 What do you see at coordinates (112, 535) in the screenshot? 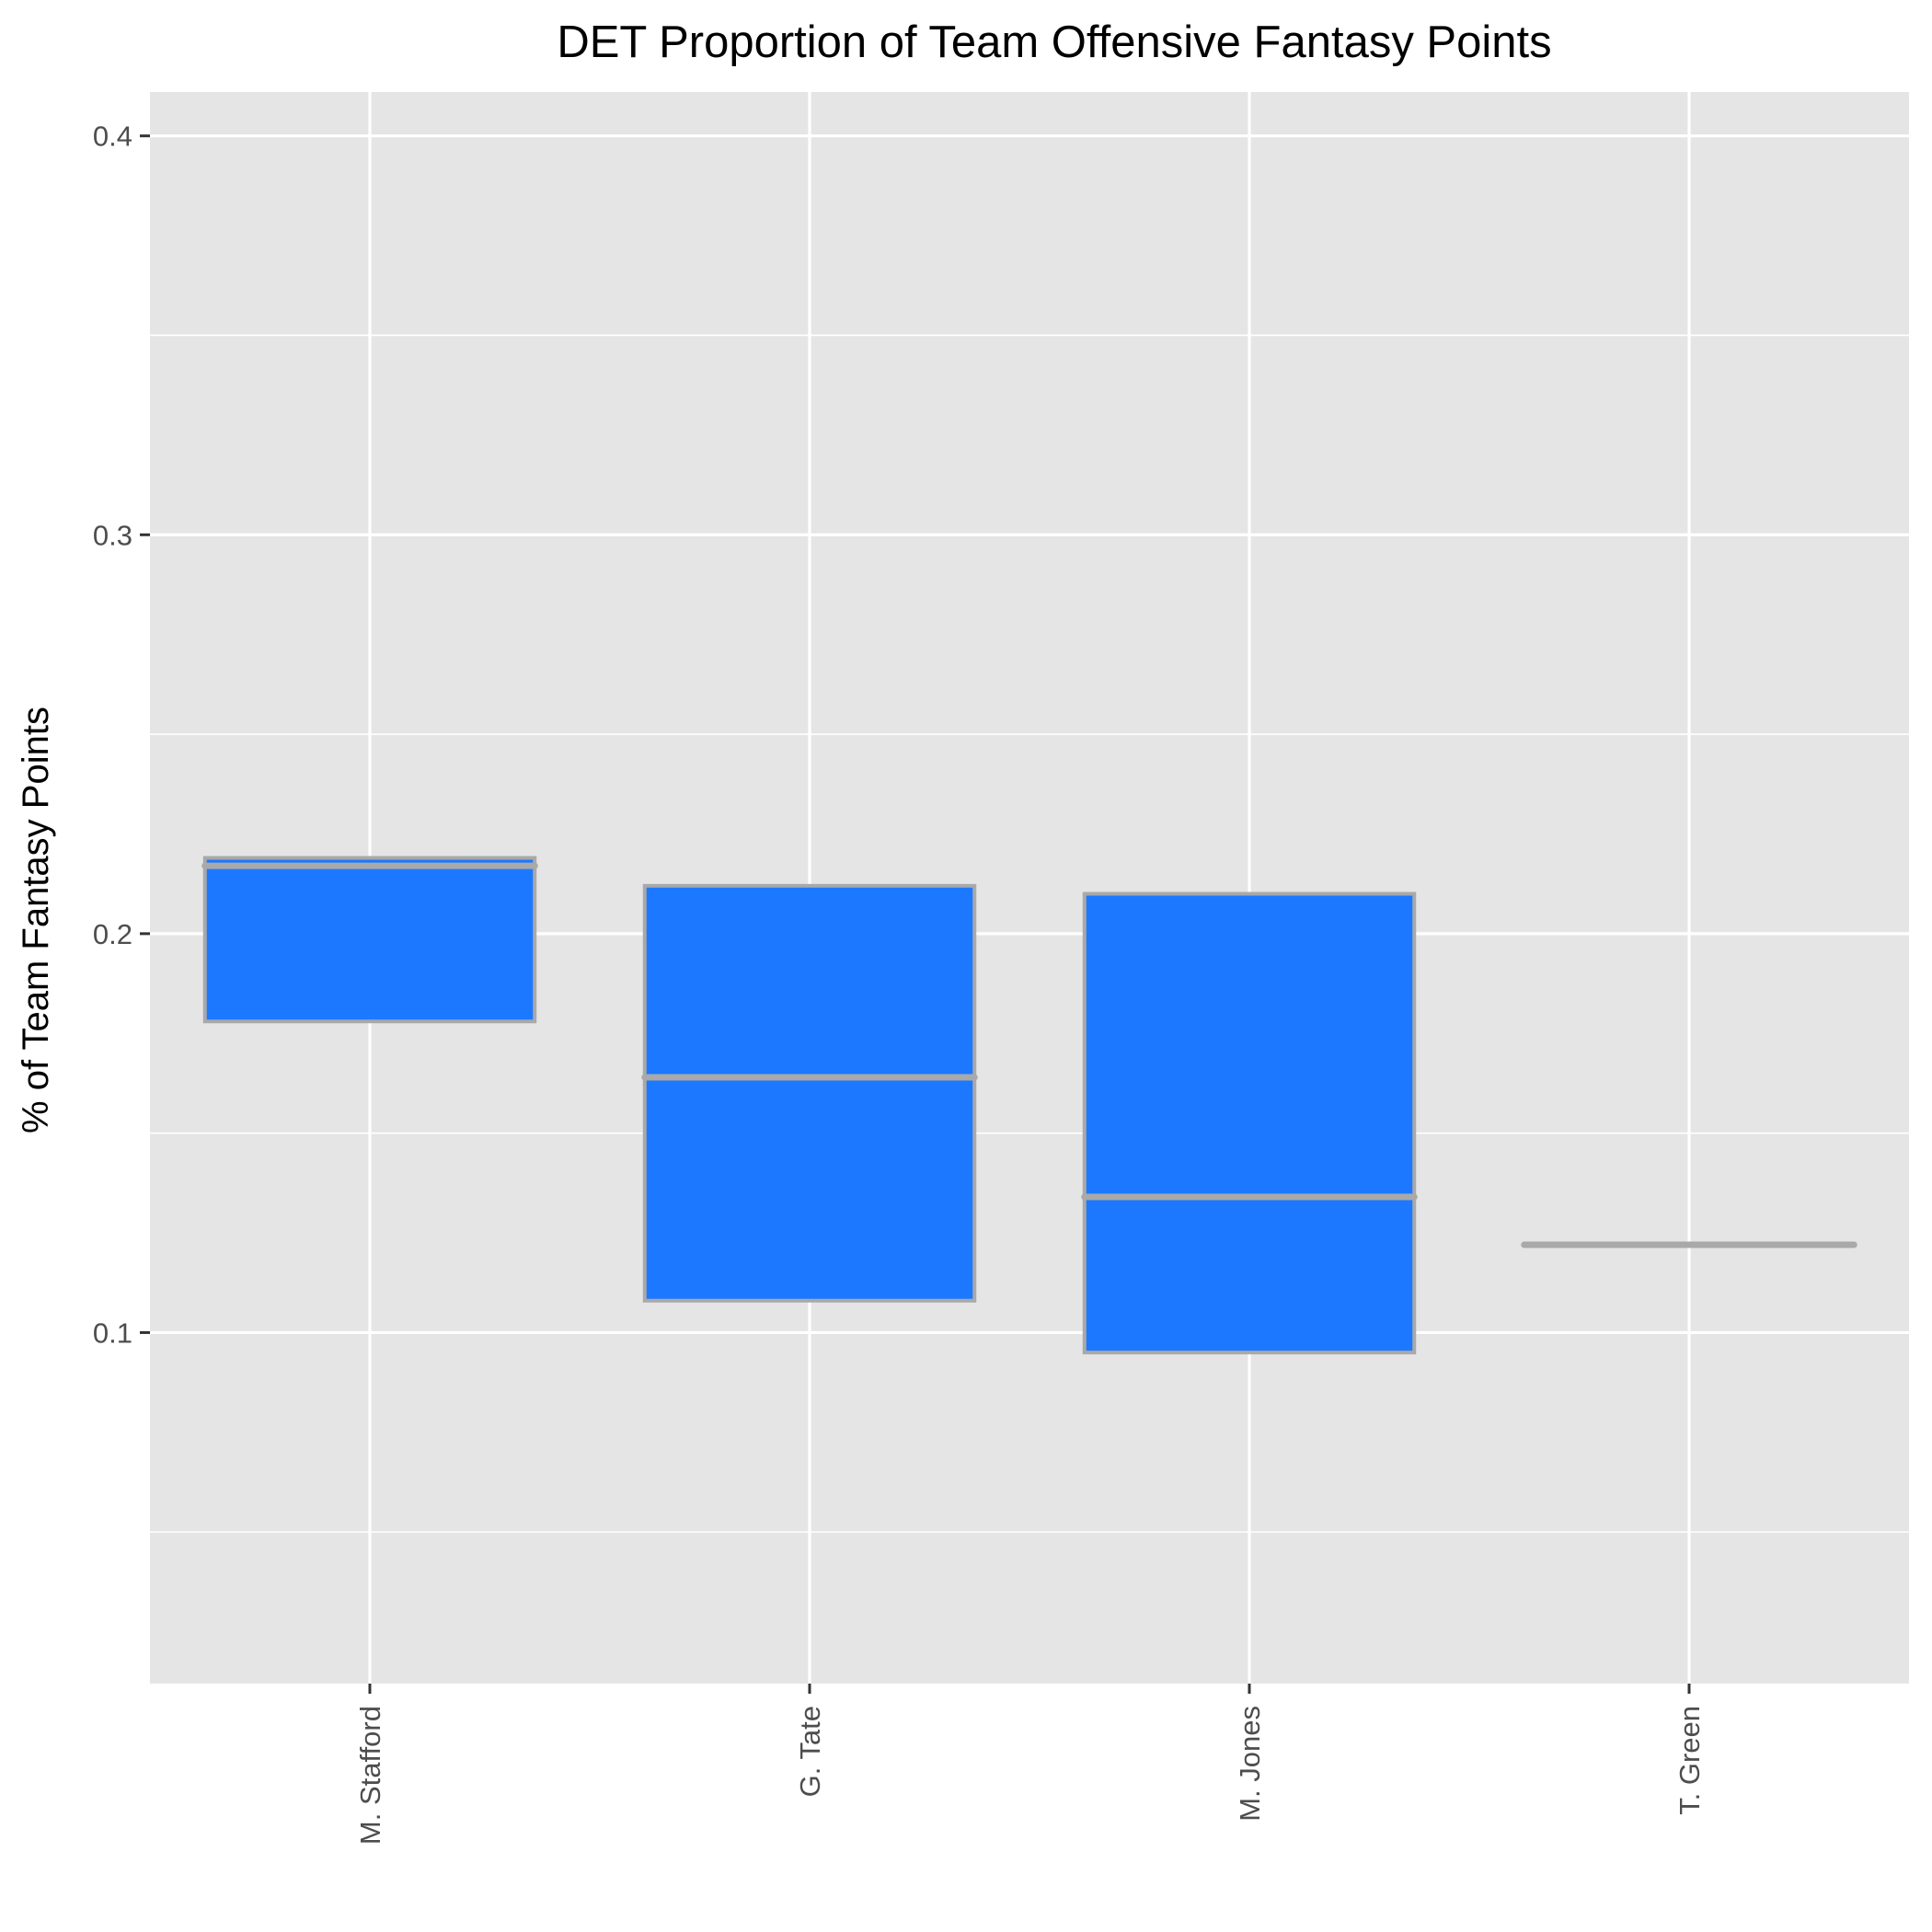
I see `y-tick-label: 0.3` at bounding box center [112, 535].